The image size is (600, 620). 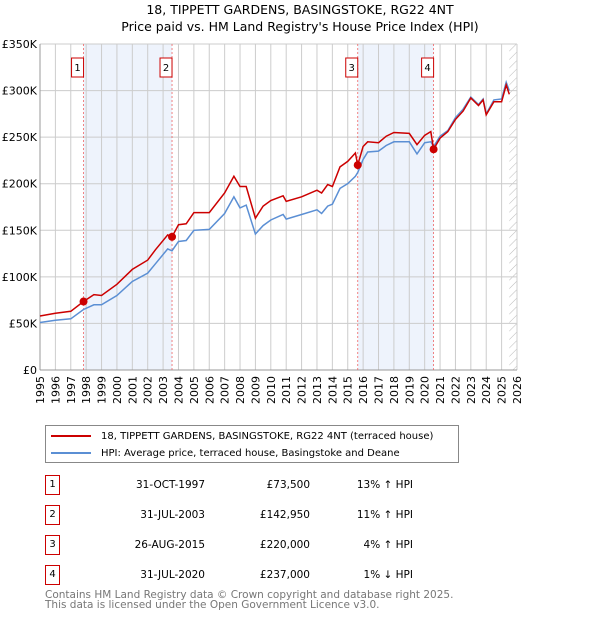 What do you see at coordinates (30, 370) in the screenshot?
I see `y-tick-label: £0` at bounding box center [30, 370].